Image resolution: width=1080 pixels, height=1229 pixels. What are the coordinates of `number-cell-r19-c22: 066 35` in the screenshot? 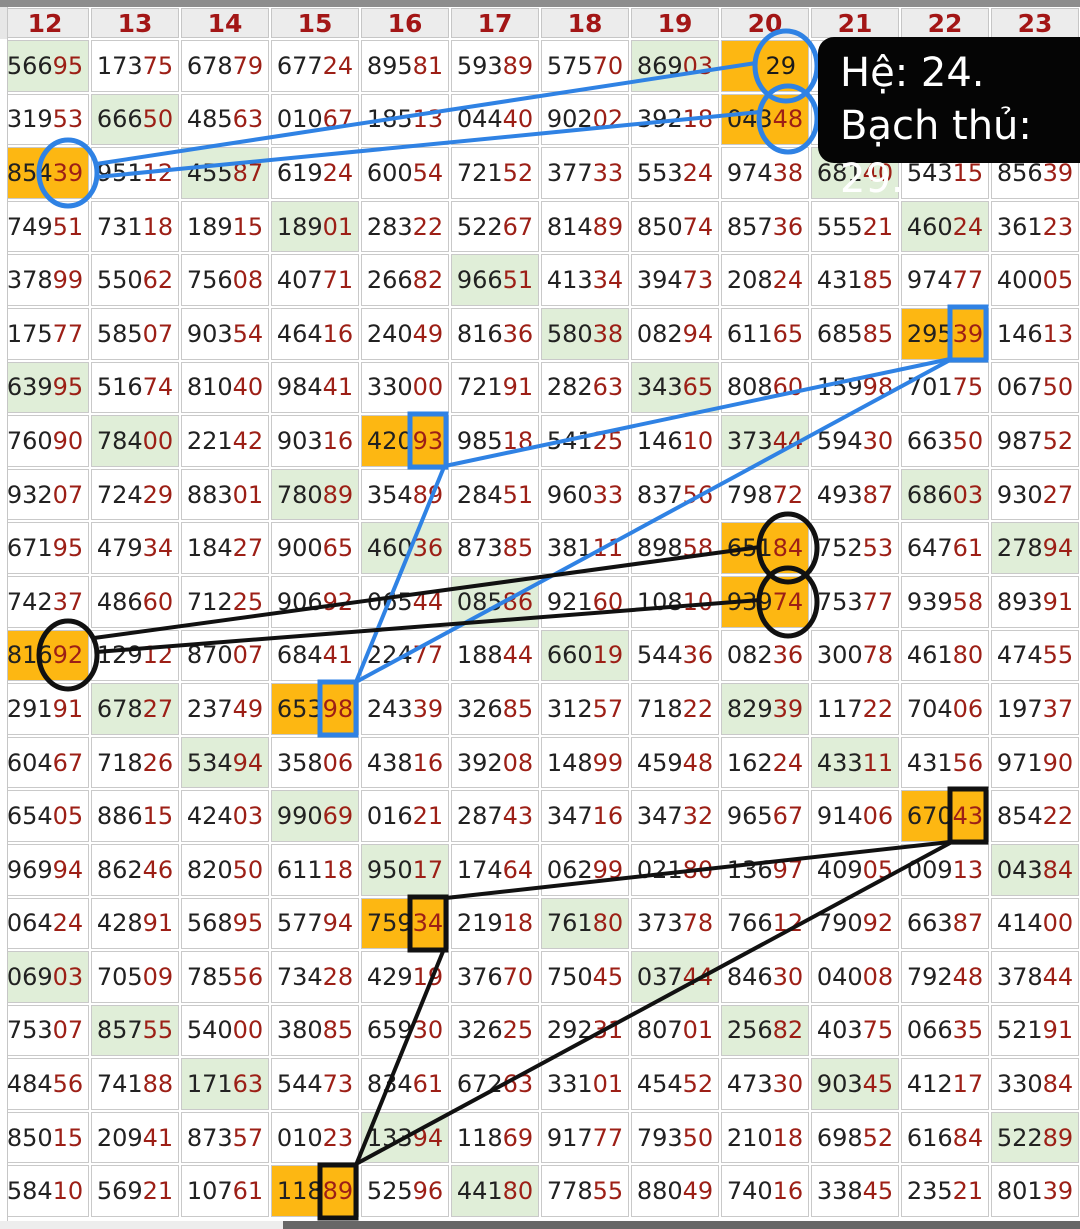 It's located at (945, 1030).